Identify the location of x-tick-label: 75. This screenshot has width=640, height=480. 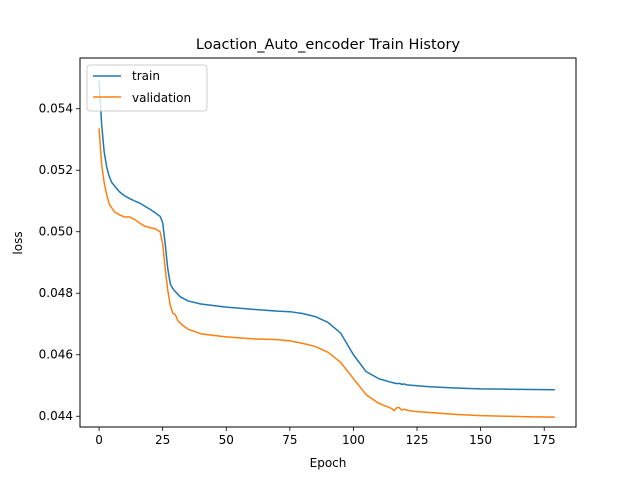
(289, 440).